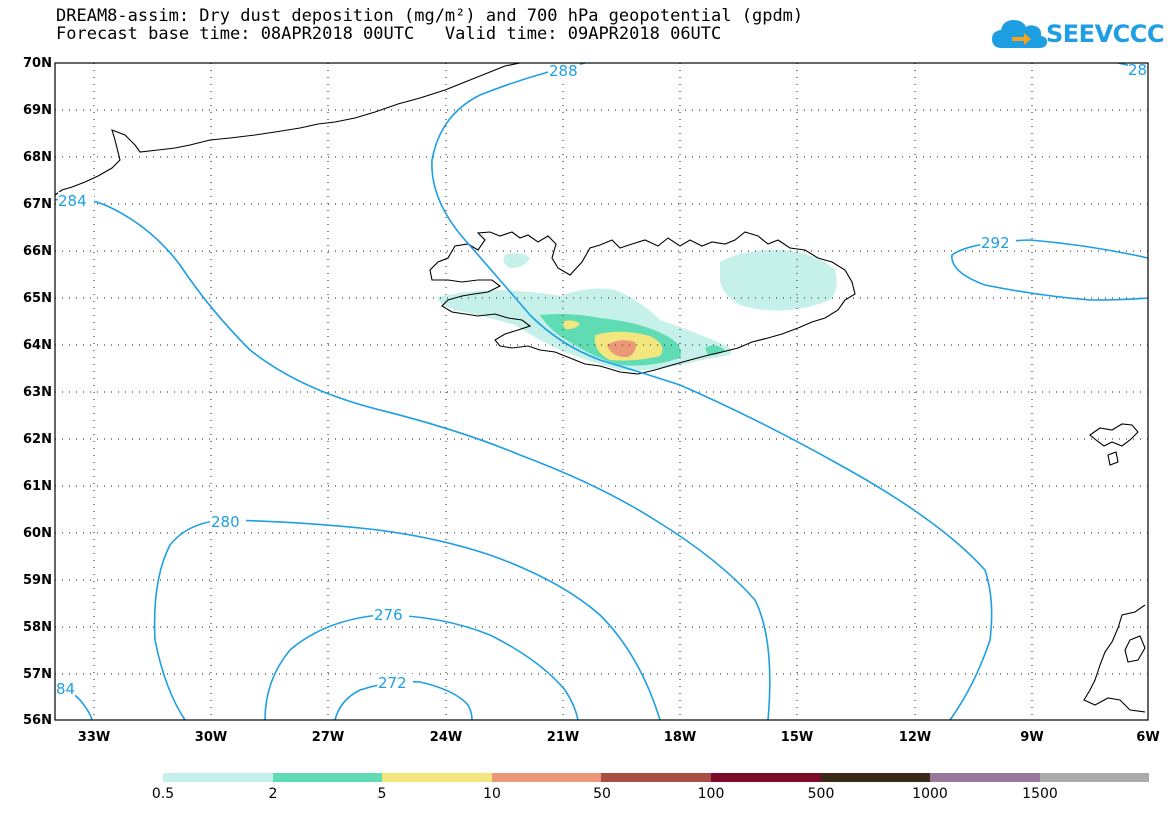 This screenshot has height=815, width=1175. Describe the element at coordinates (797, 737) in the screenshot. I see `lon-label-15w: 15W` at that location.